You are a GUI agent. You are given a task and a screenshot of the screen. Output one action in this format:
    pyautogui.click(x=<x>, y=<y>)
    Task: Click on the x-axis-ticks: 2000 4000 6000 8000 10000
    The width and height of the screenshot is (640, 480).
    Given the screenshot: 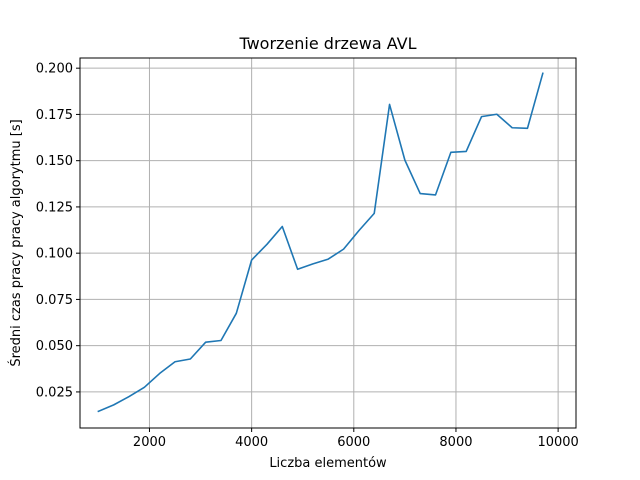 What is the action you would take?
    pyautogui.click(x=356, y=439)
    